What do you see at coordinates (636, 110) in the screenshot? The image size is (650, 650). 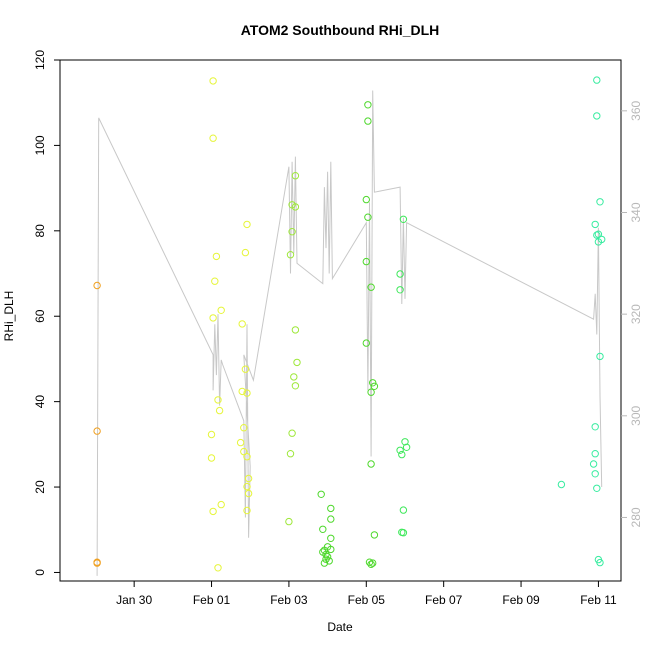 I see `y2-tick-label: 360` at bounding box center [636, 110].